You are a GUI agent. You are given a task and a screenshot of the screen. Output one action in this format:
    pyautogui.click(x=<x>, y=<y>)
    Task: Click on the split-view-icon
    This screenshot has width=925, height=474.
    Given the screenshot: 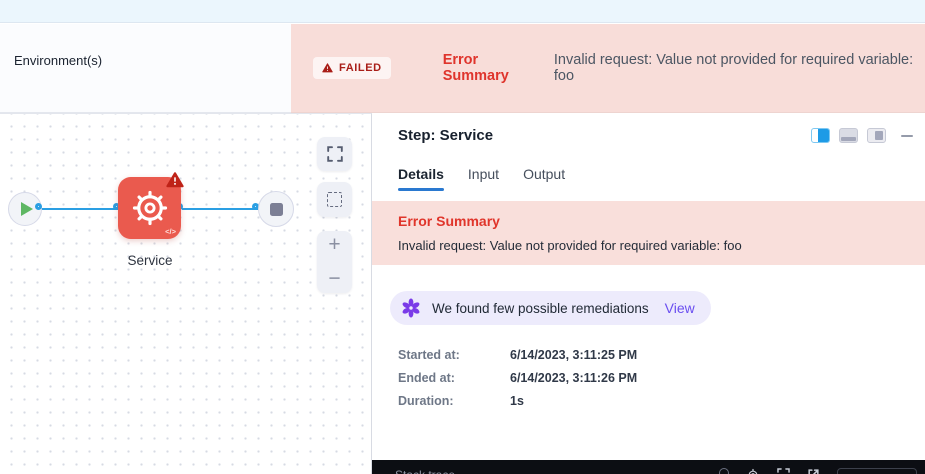 What is the action you would take?
    pyautogui.click(x=820, y=135)
    